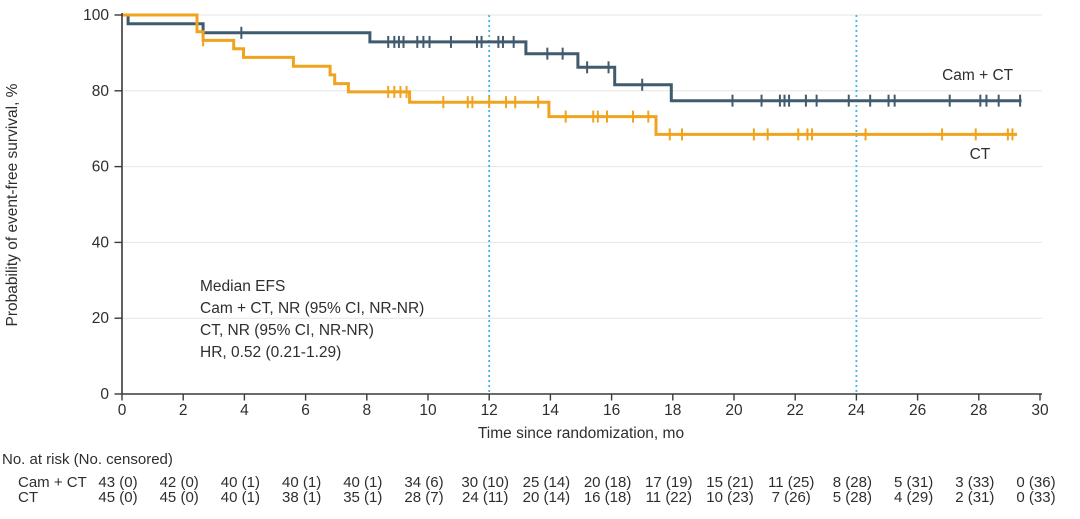 The width and height of the screenshot is (1080, 519). Describe the element at coordinates (974, 482) in the screenshot. I see `risk-value: 3 (33)` at that location.